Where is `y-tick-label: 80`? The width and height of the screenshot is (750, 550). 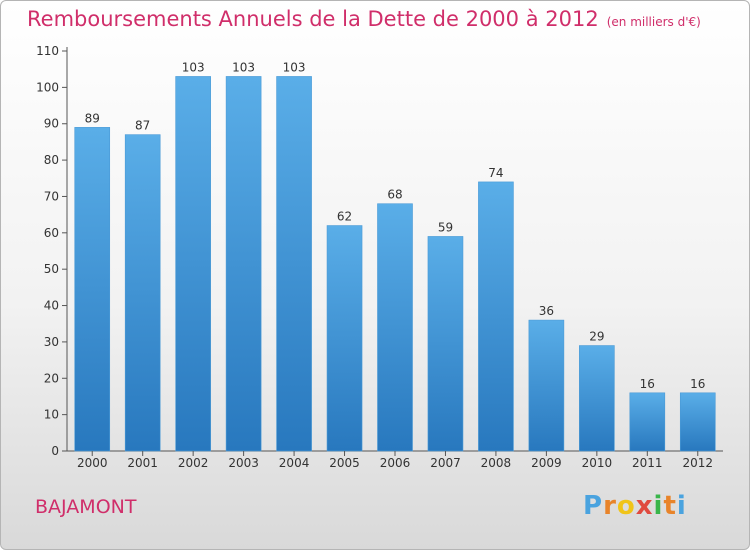 y-tick-label: 80 is located at coordinates (51, 160).